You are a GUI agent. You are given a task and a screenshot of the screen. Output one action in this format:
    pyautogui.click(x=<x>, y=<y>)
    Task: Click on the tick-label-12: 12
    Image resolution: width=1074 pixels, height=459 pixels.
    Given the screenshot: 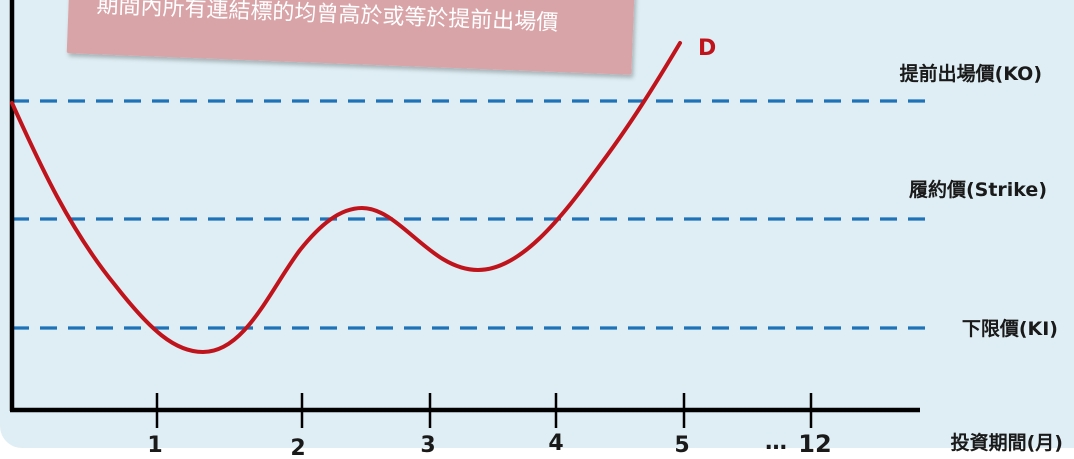 What is the action you would take?
    pyautogui.click(x=814, y=444)
    